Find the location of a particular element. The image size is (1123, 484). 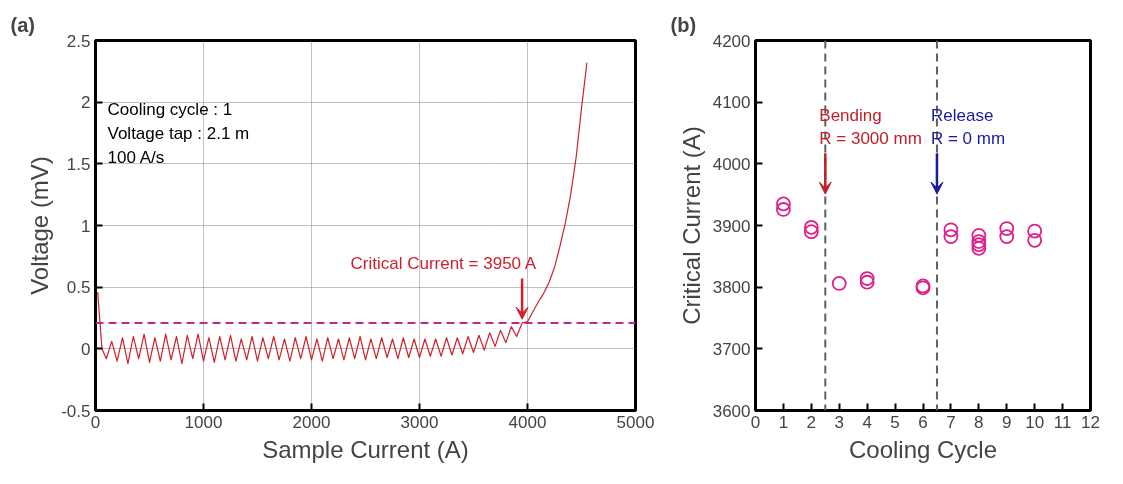

x-tick-label: 2 is located at coordinates (811, 422).